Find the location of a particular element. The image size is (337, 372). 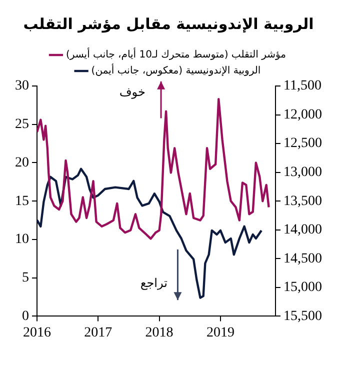

annotation: تراجع is located at coordinates (154, 283).